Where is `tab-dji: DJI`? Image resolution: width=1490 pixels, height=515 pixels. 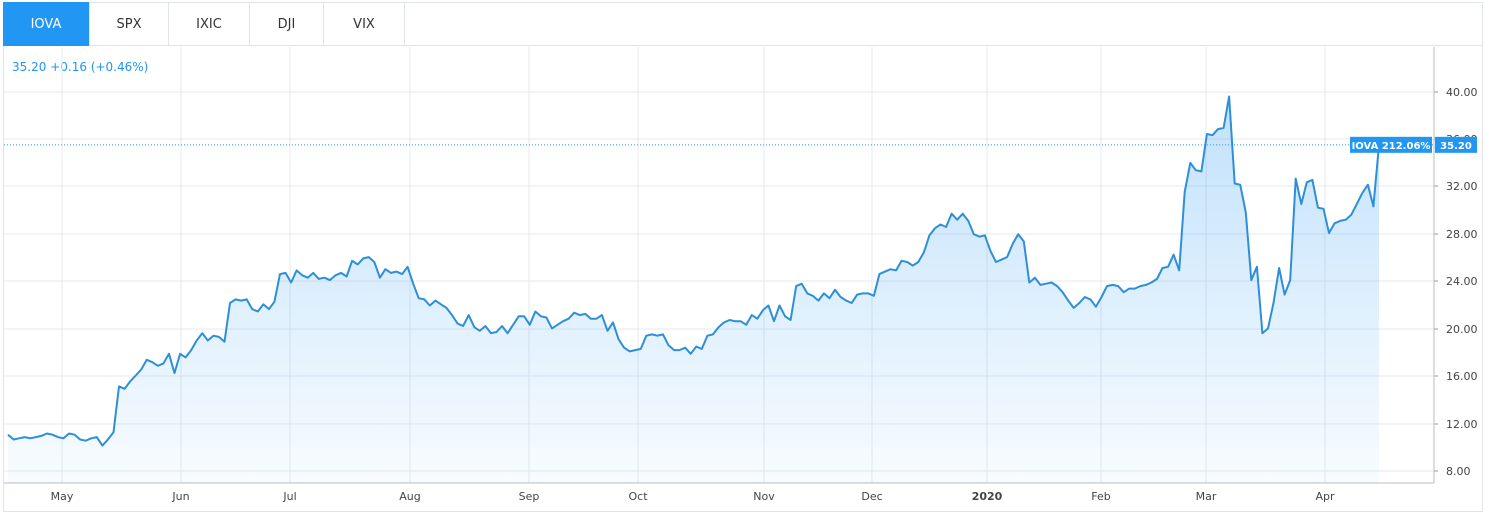
tab-dji: DJI is located at coordinates (287, 24).